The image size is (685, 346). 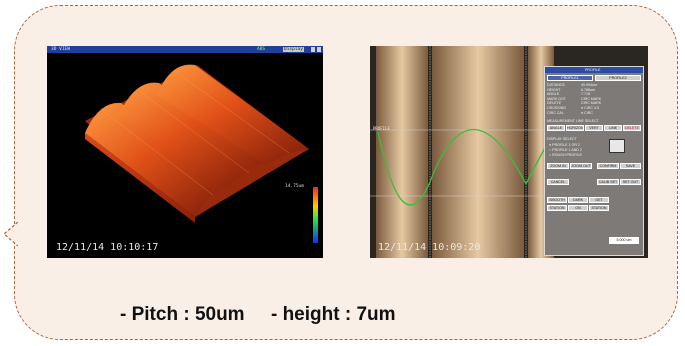 I want to click on row-label: MARK DOT, so click(x=556, y=98).